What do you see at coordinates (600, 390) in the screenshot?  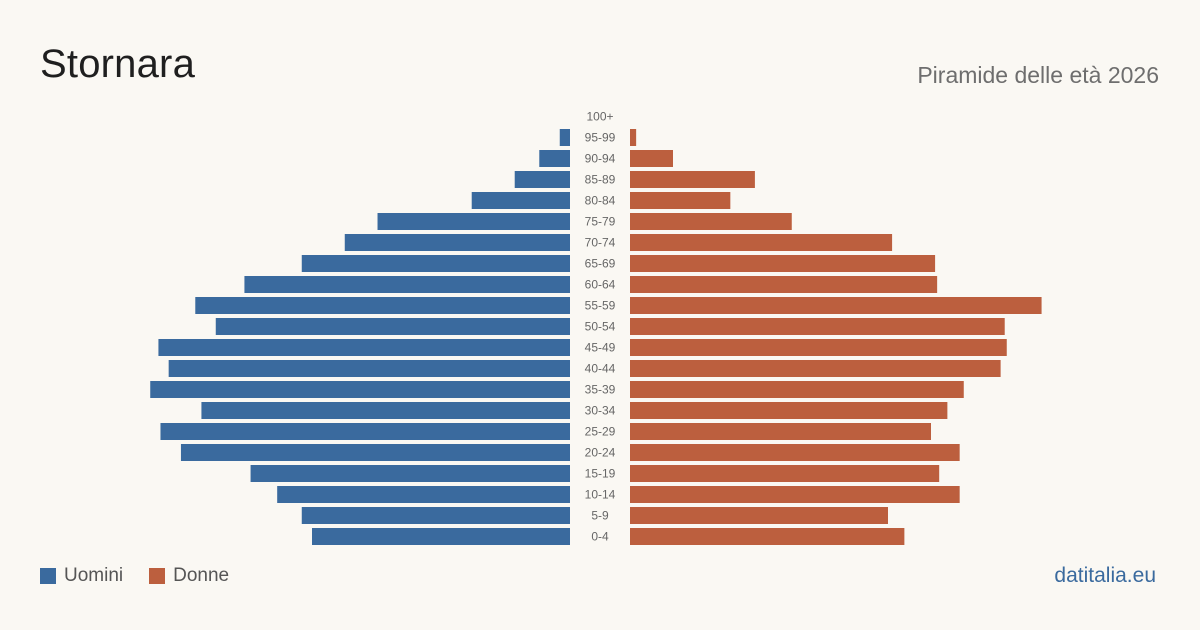 I see `age-label-35-39: 35-39` at bounding box center [600, 390].